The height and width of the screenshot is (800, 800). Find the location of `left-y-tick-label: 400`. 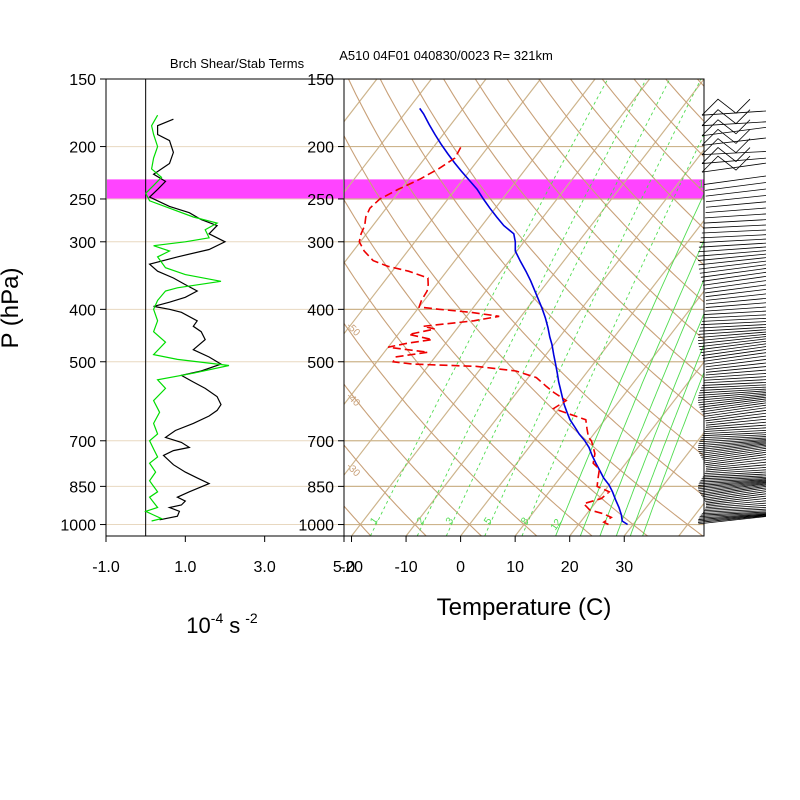

left-y-tick-label: 400 is located at coordinates (82, 310).